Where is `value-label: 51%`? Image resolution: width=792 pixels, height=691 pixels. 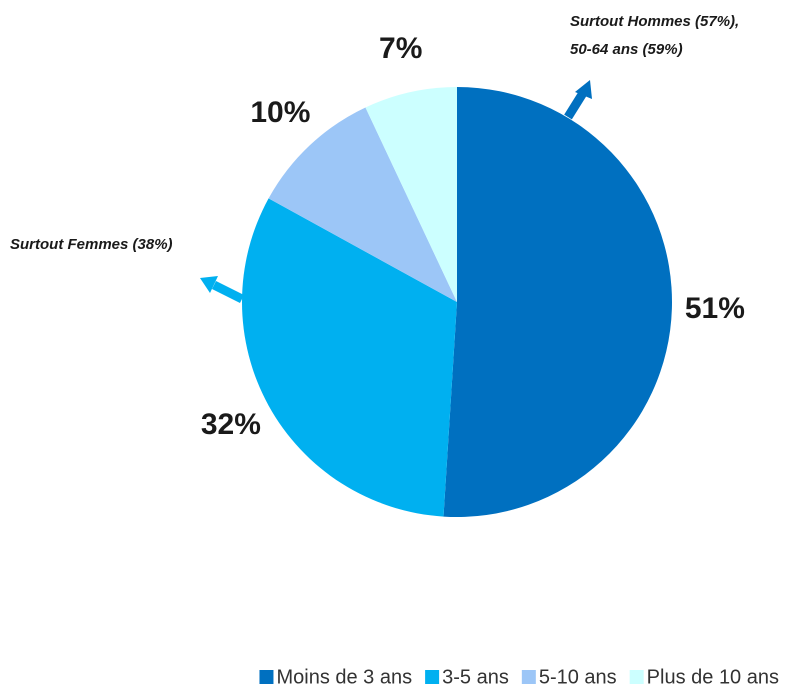
value-label: 51% is located at coordinates (715, 308).